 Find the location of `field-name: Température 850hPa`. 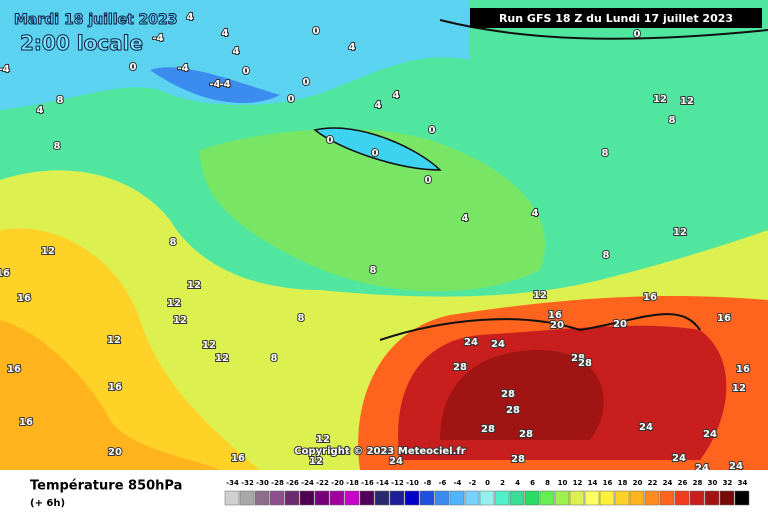

field-name: Température 850hPa is located at coordinates (106, 486).